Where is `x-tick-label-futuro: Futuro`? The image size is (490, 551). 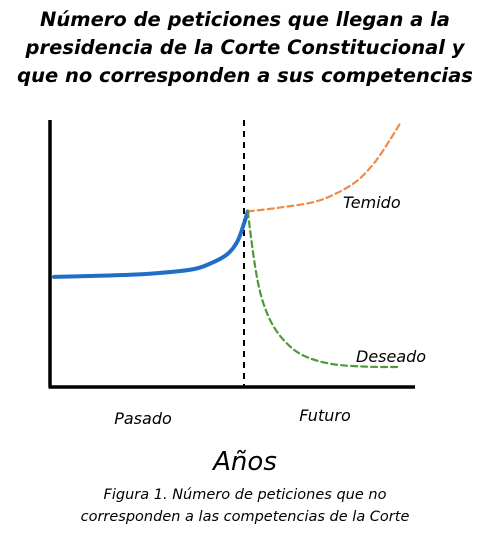 x-tick-label-futuro: Futuro is located at coordinates (325, 415).